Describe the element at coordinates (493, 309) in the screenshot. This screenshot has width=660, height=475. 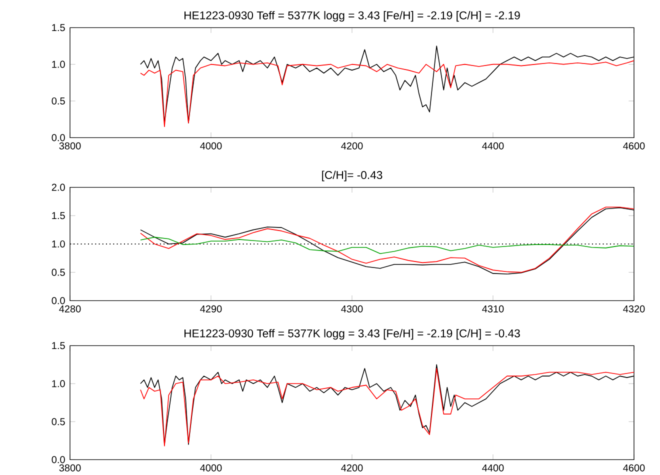
I see `x-tick-label: 4310` at that location.